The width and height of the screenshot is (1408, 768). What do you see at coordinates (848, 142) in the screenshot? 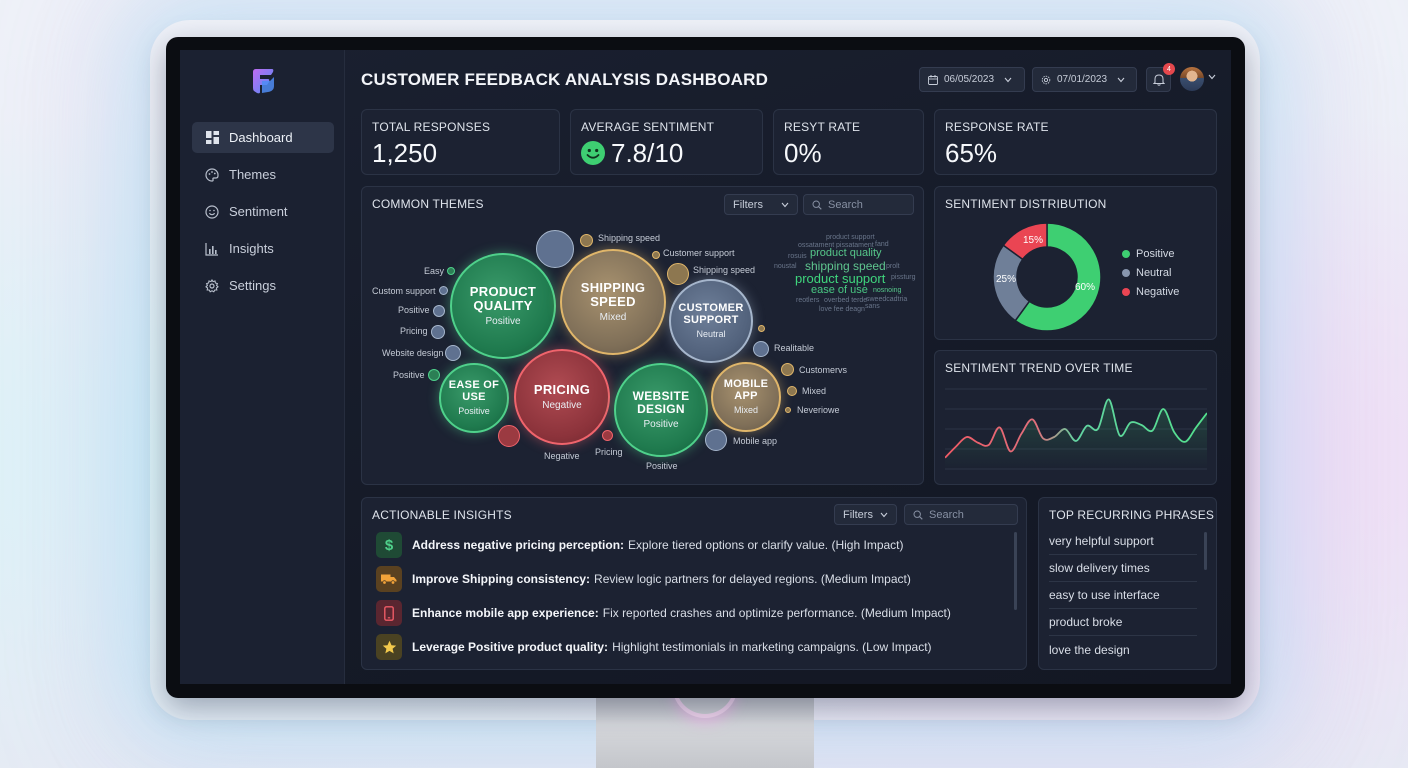
I see `stat-card-resyt-rate: RESYT RATE 0%` at bounding box center [848, 142].